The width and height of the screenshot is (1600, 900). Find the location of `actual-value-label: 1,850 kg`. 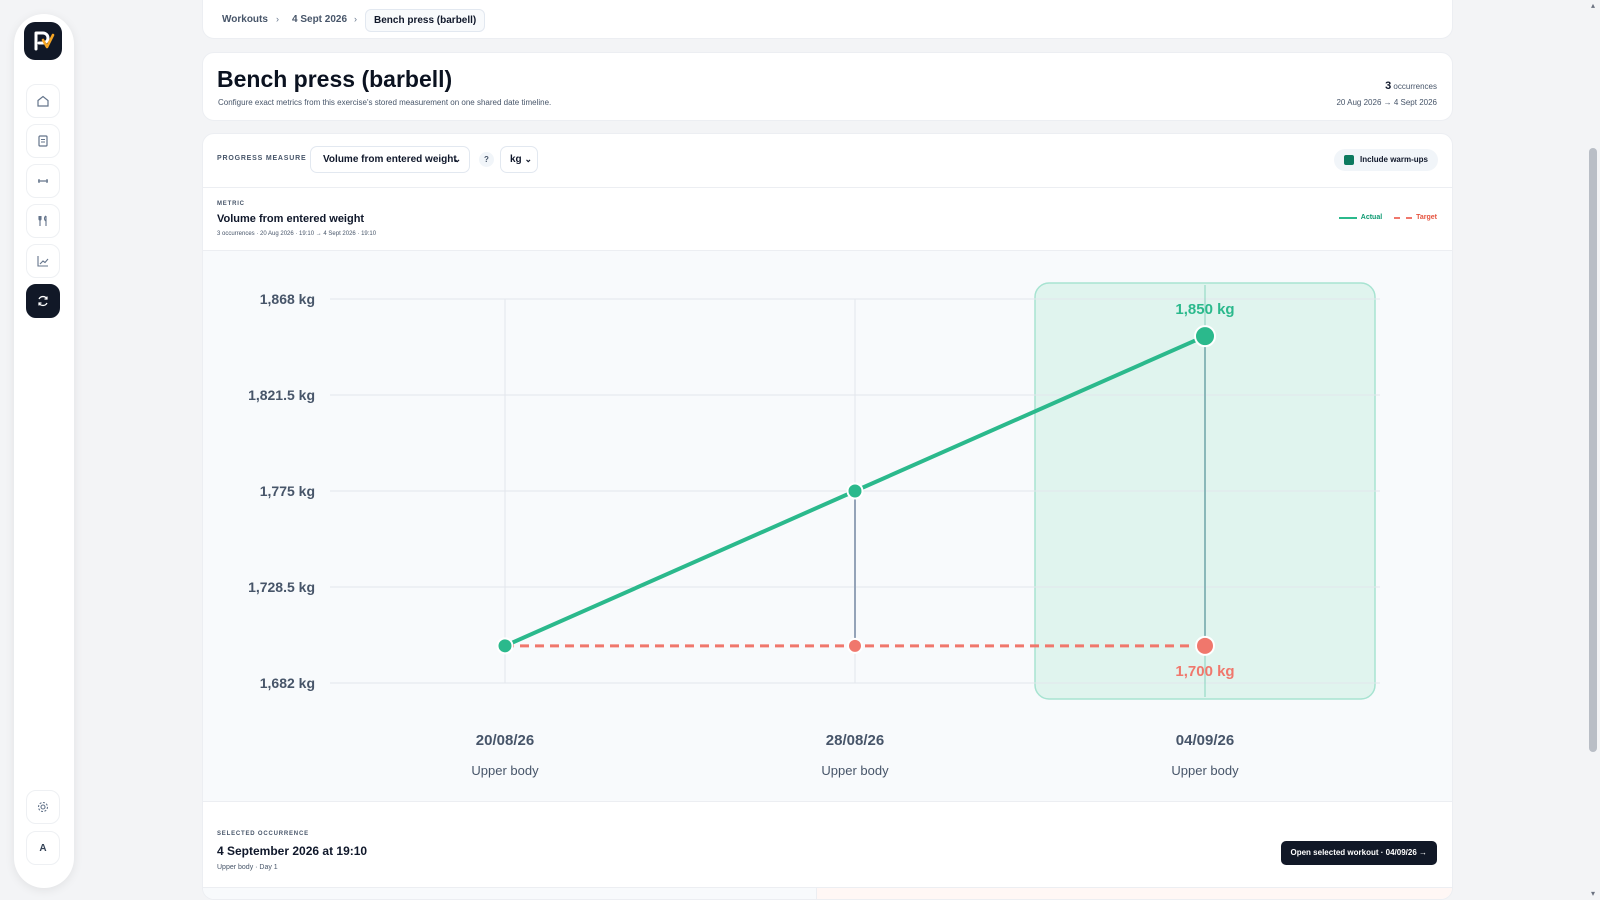

actual-value-label: 1,850 kg is located at coordinates (1204, 309).